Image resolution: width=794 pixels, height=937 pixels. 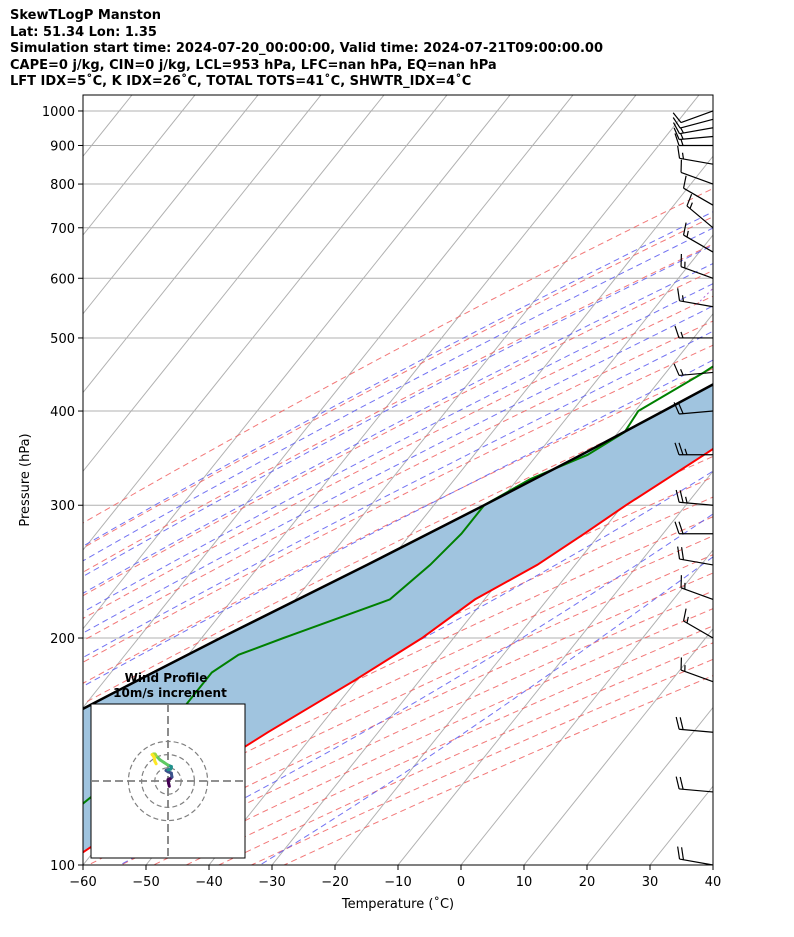 I want to click on y-tick-label: 200, so click(x=62, y=639).